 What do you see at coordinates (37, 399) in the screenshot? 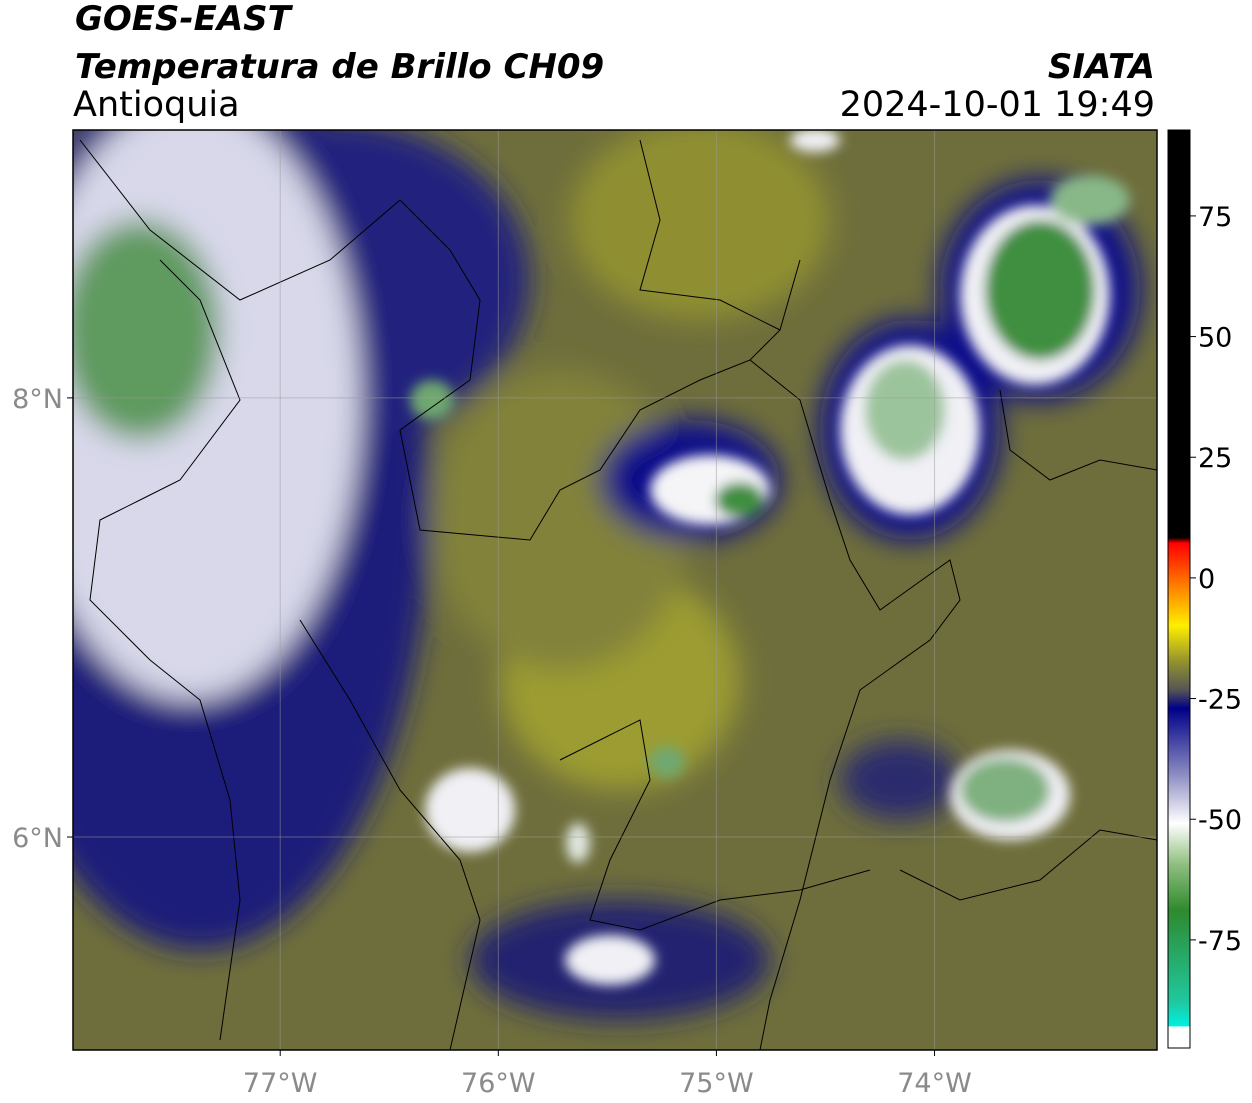
I see `y-tick-label: 8°N` at bounding box center [37, 399].